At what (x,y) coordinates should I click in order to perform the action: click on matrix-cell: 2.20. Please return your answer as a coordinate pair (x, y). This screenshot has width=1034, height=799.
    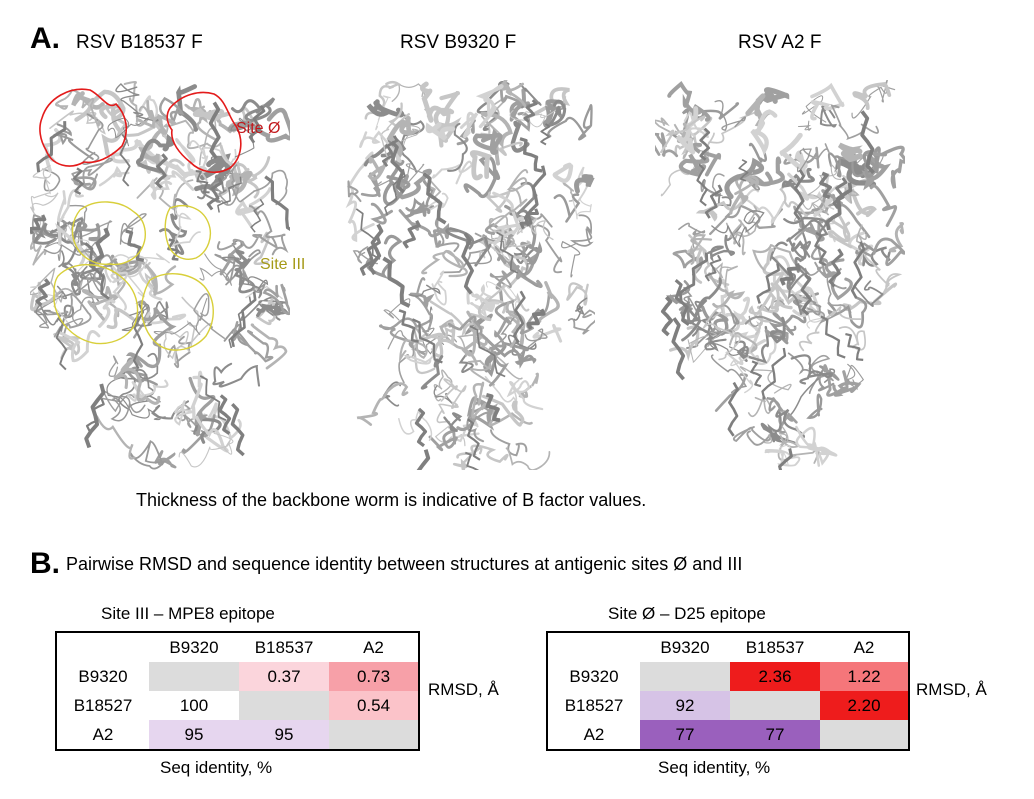
    Looking at the image, I should click on (864, 705).